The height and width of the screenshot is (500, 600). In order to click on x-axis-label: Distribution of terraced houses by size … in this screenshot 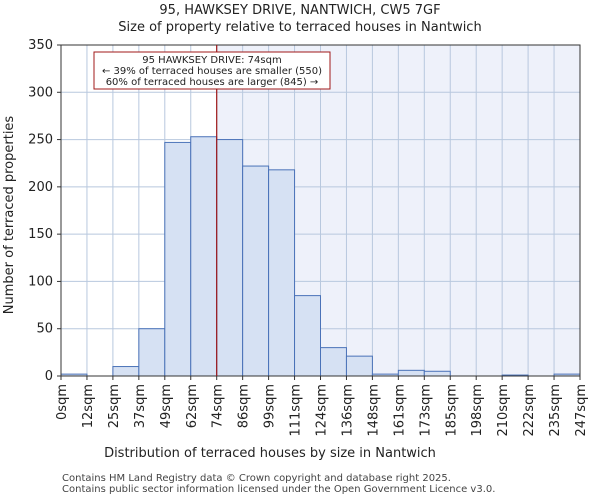, I will do `click(270, 453)`.